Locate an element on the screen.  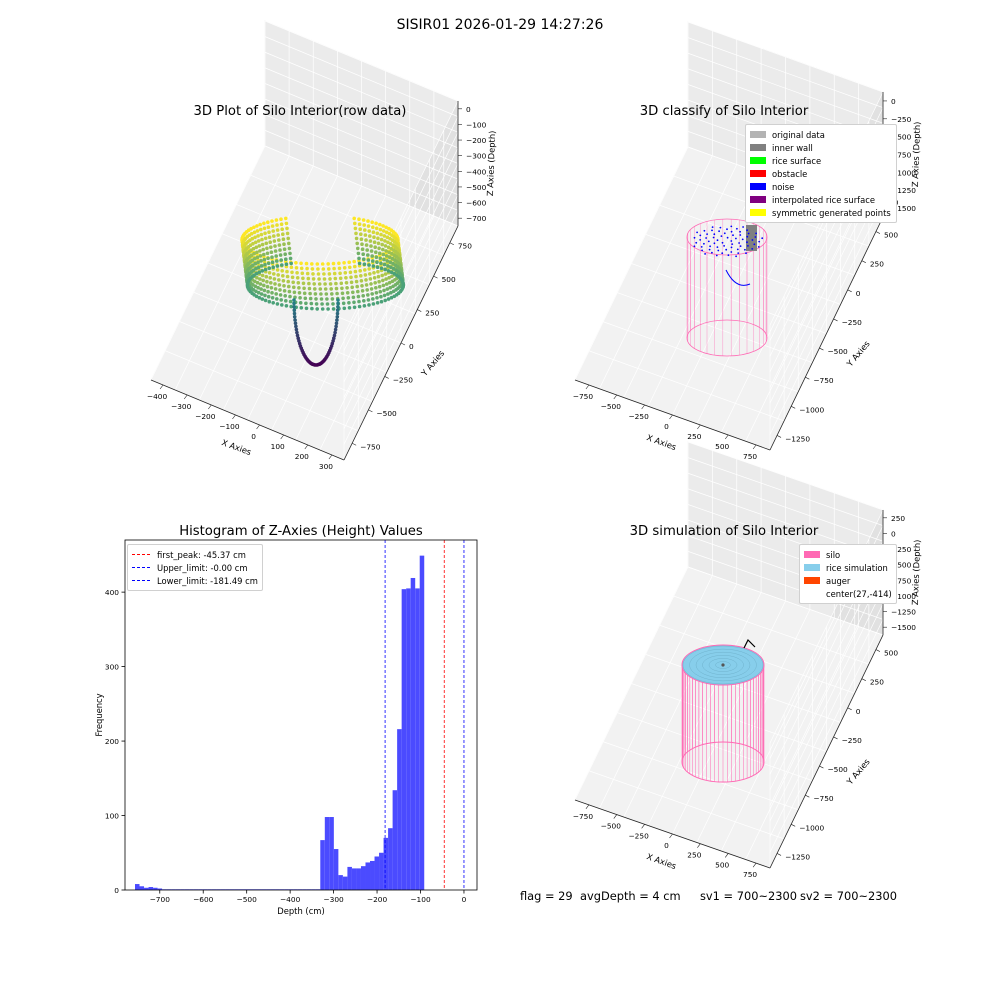
legend-item-obstacle: obstacle is located at coordinates (821, 173).